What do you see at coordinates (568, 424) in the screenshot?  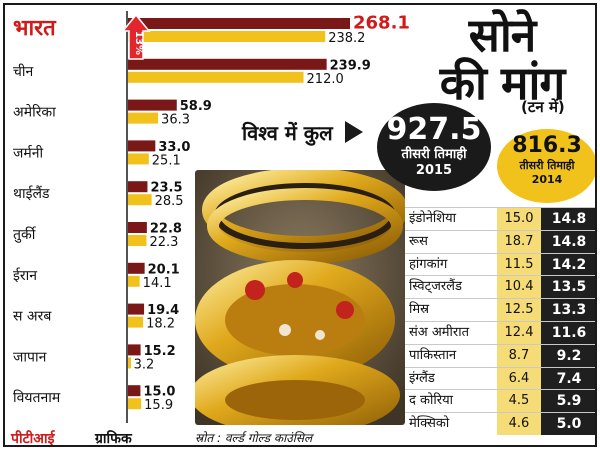 I see `table-cell-2014: 5.0` at bounding box center [568, 424].